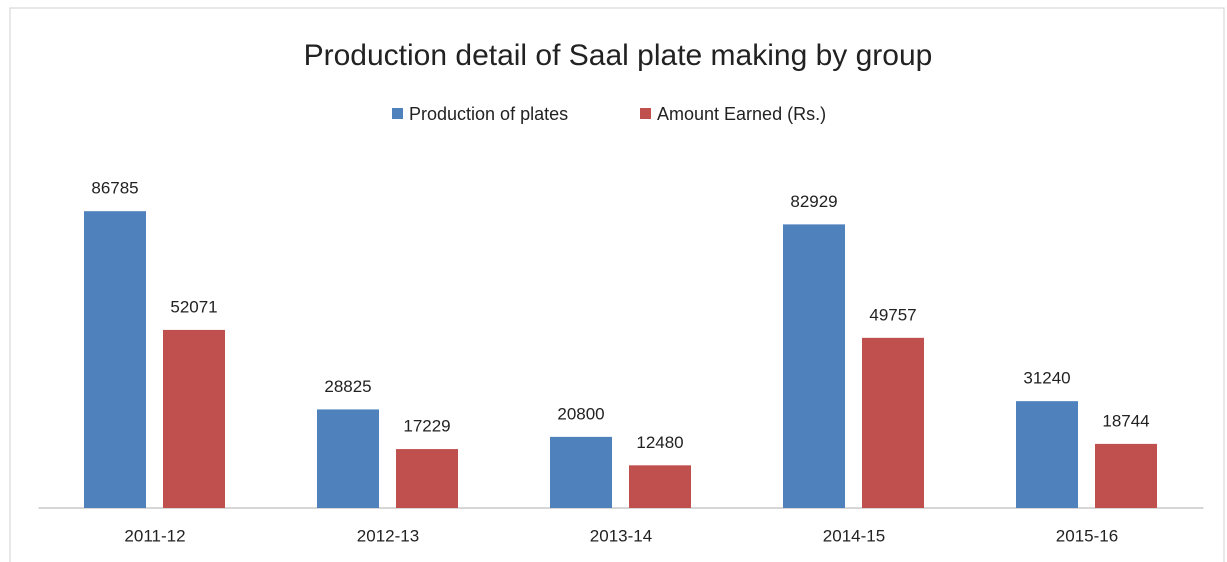 This screenshot has width=1227, height=562. I want to click on value-label: 49757, so click(892, 314).